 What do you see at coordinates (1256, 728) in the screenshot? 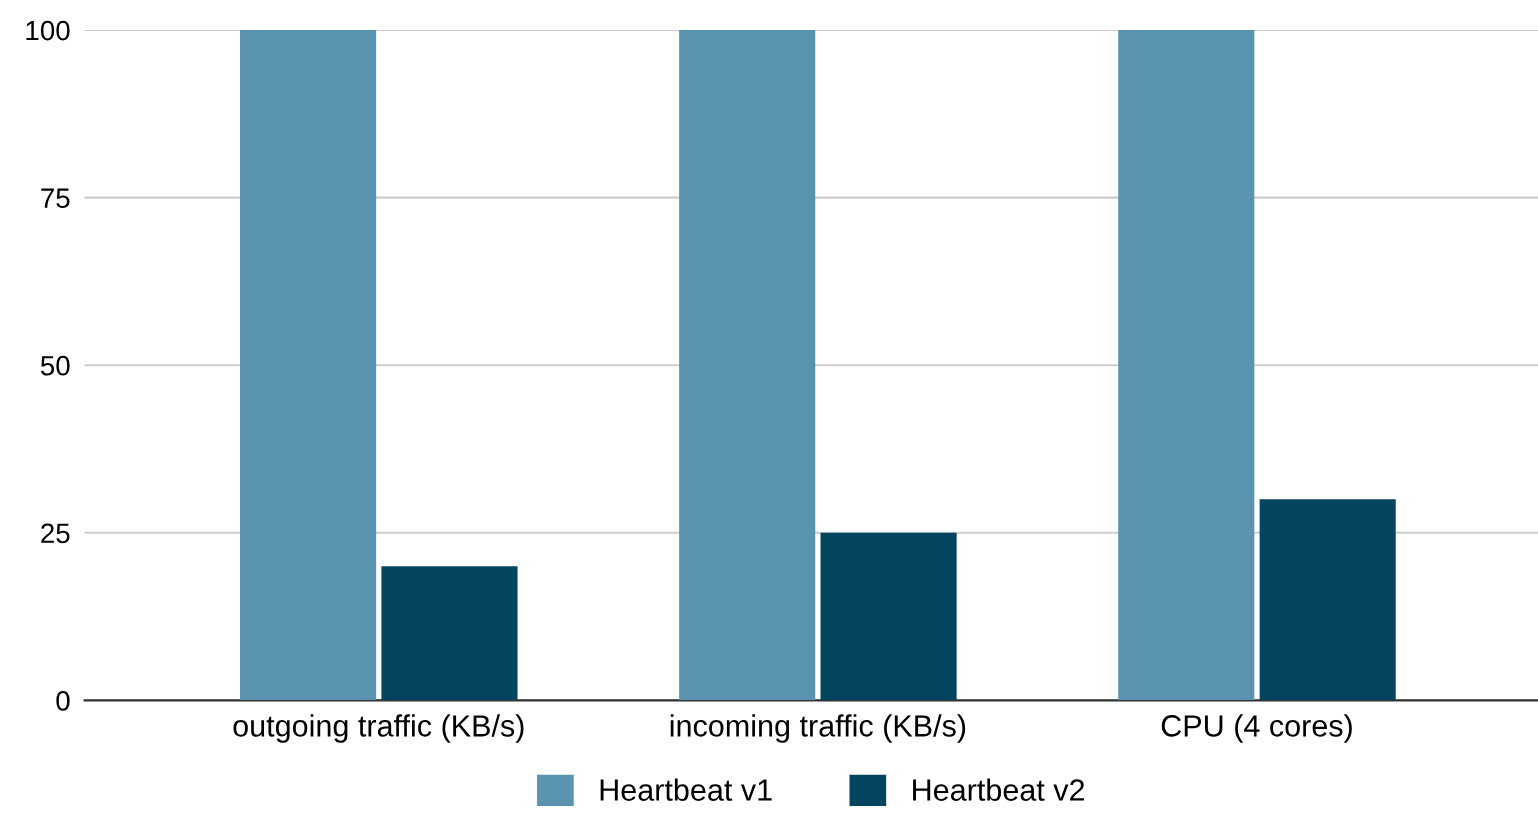
I see `x-tick-label: CPU (4 cores)` at bounding box center [1256, 728].